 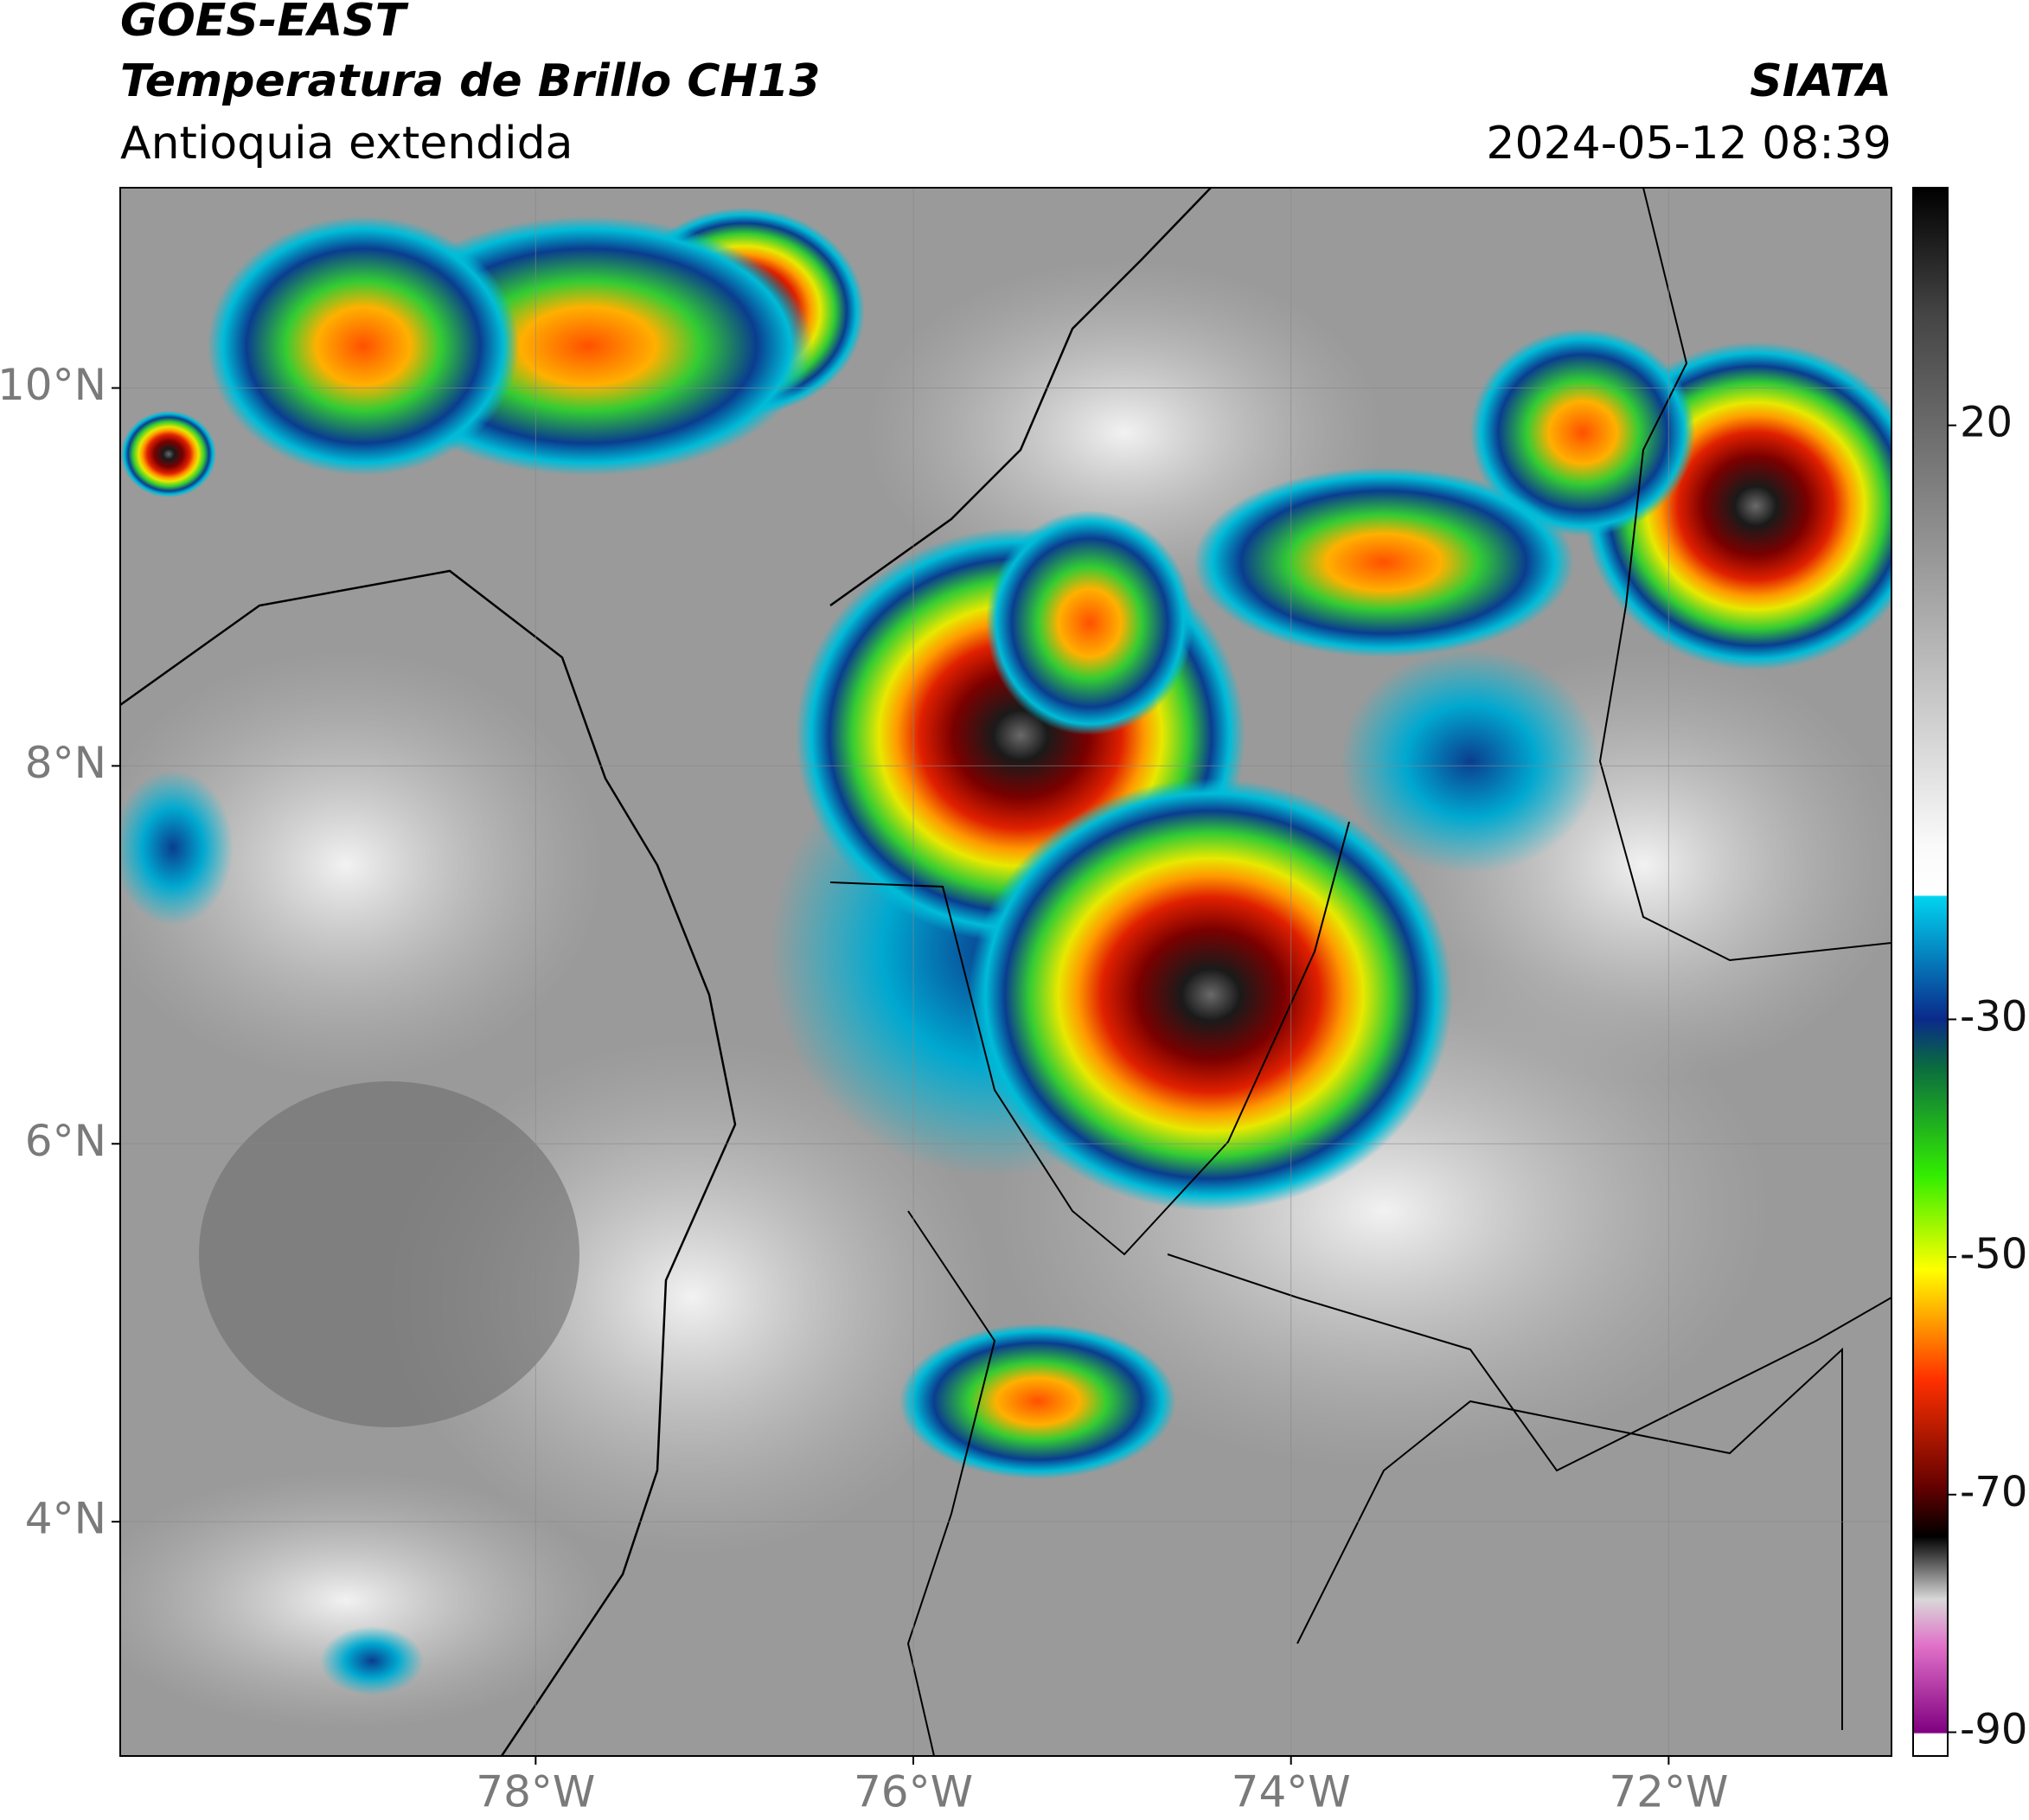 What do you see at coordinates (264, 23) in the screenshot?
I see `title: GOES-EAST` at bounding box center [264, 23].